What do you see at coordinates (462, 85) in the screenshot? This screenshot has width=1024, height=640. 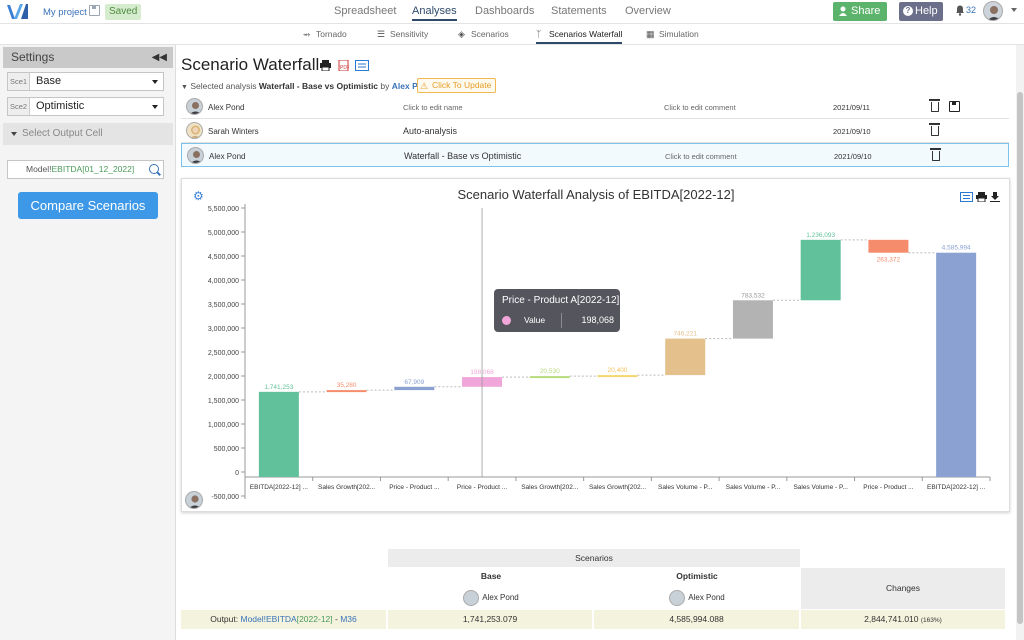 I see `update-label: Click To Update` at bounding box center [462, 85].